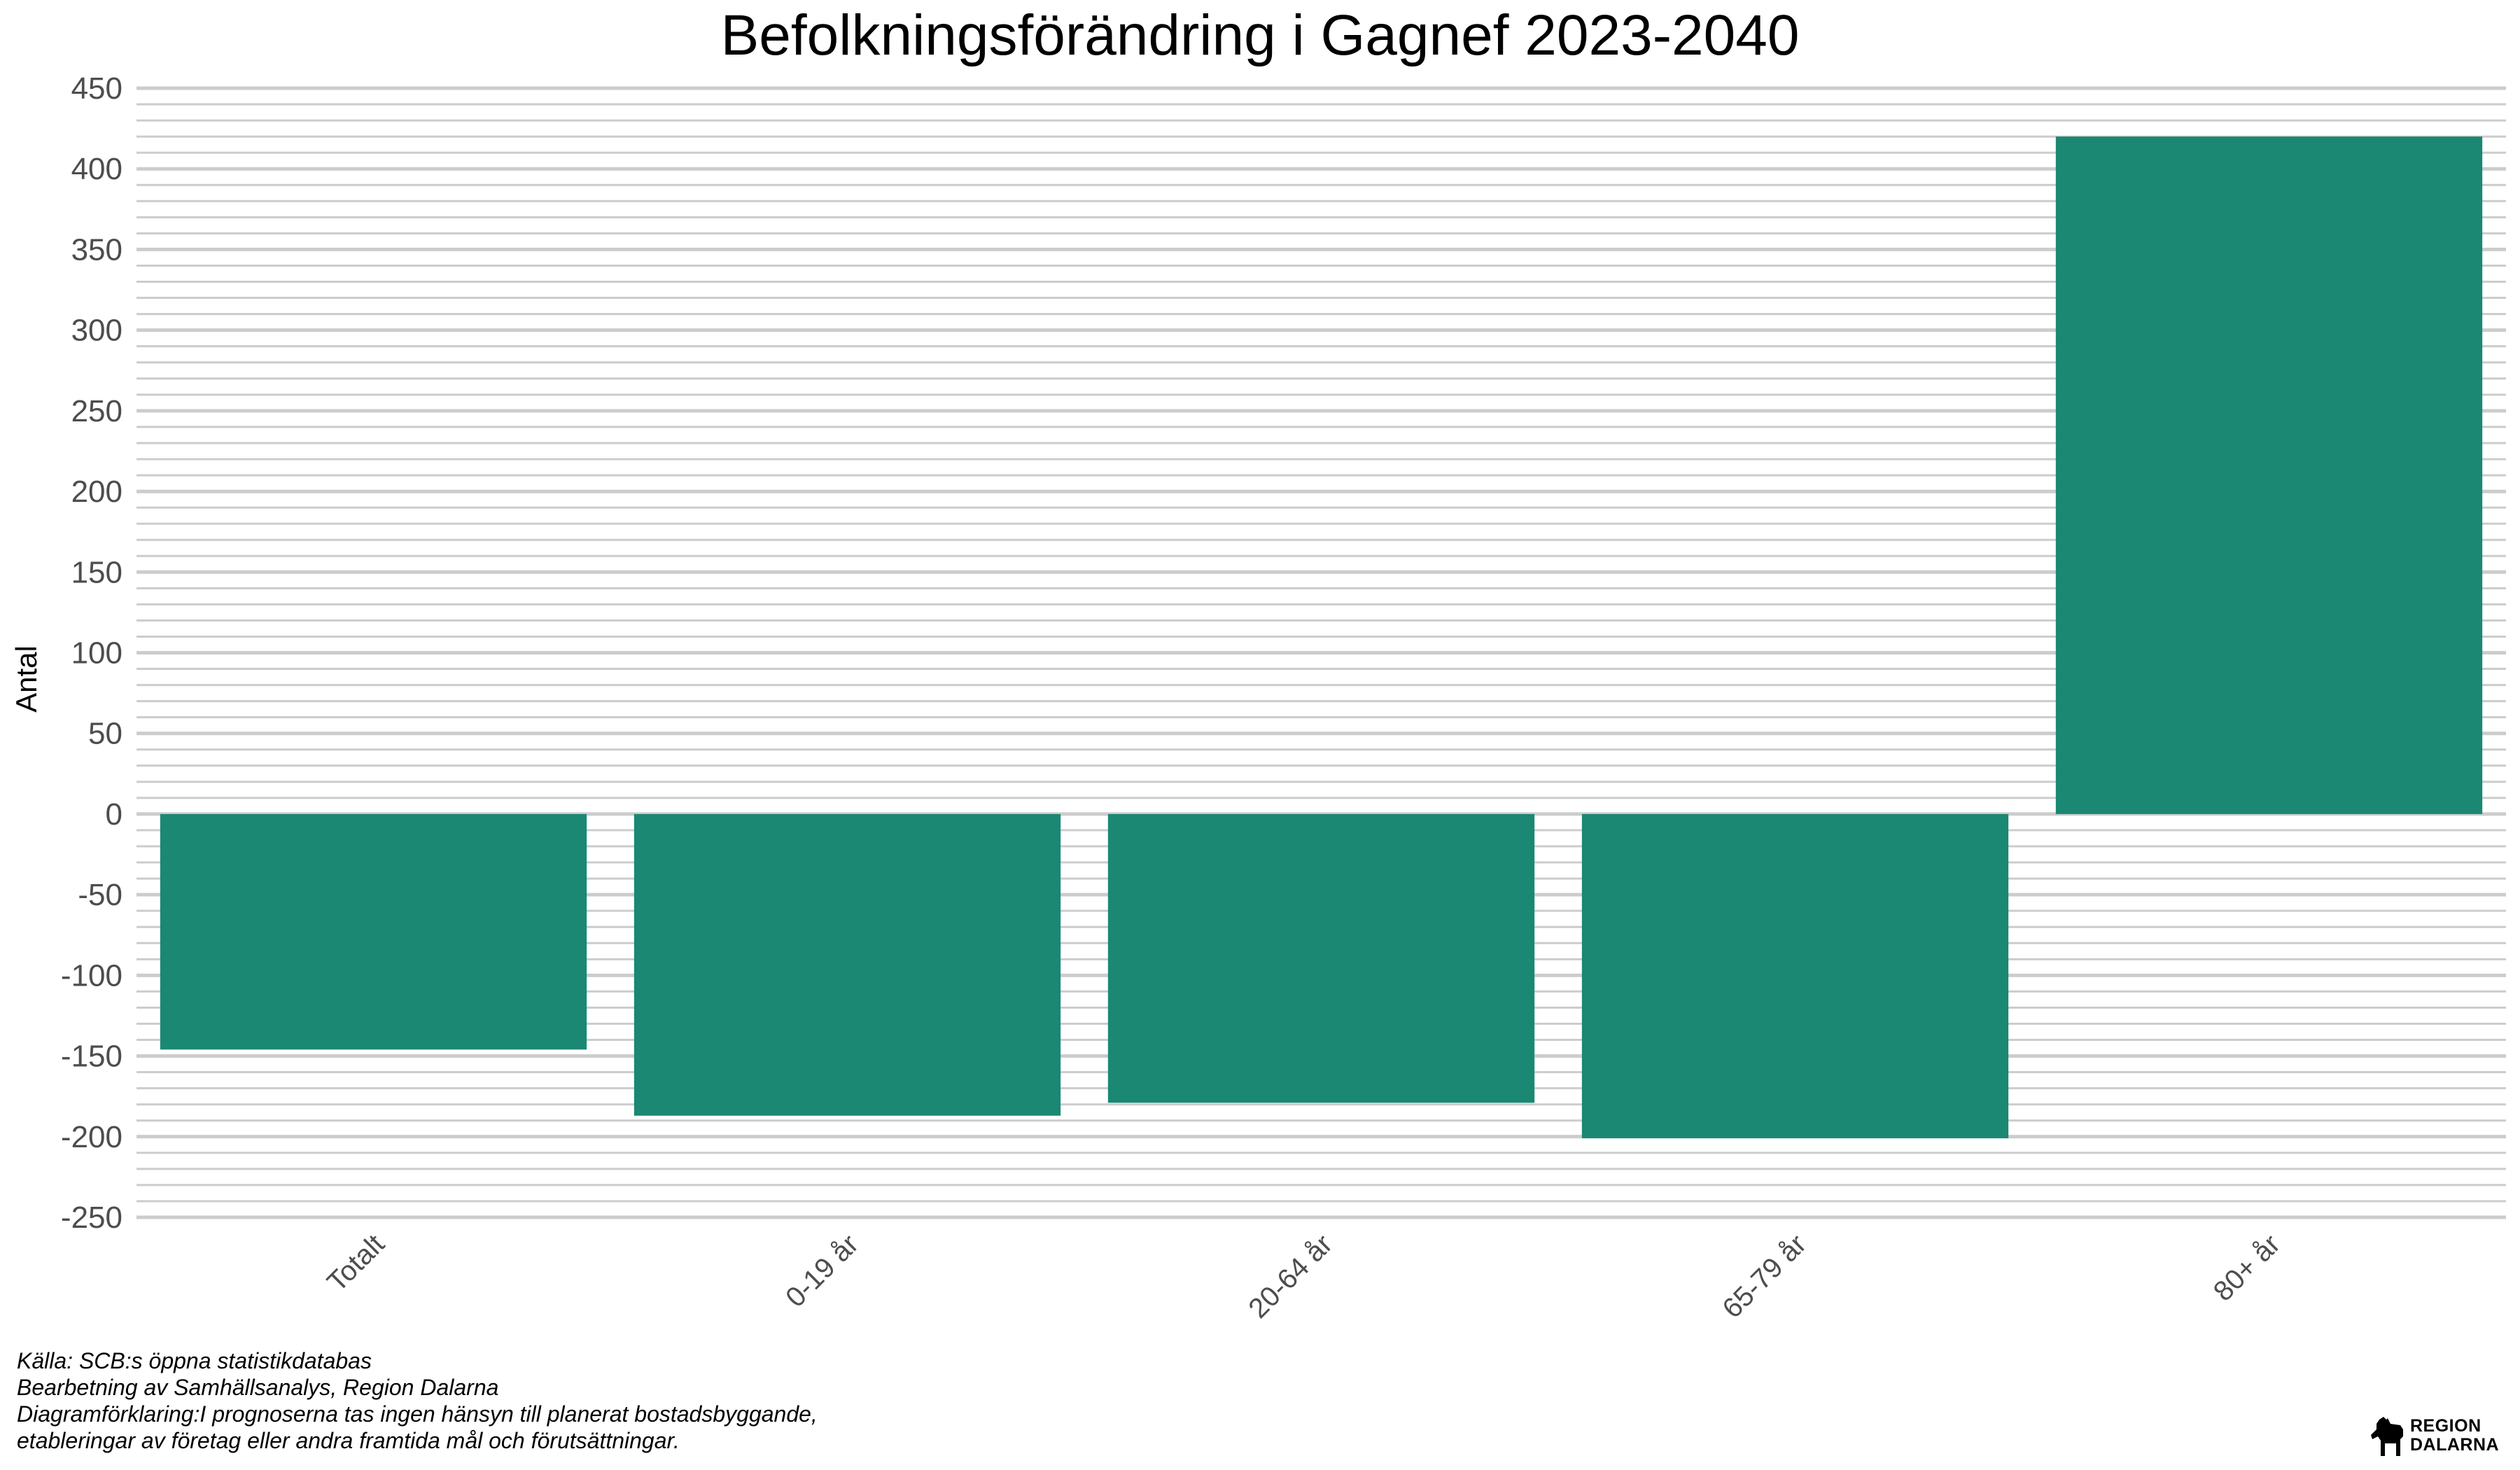 This screenshot has height=1470, width=2520. What do you see at coordinates (822, 1270) in the screenshot?
I see `x-tick-label: 0-19 år` at bounding box center [822, 1270].